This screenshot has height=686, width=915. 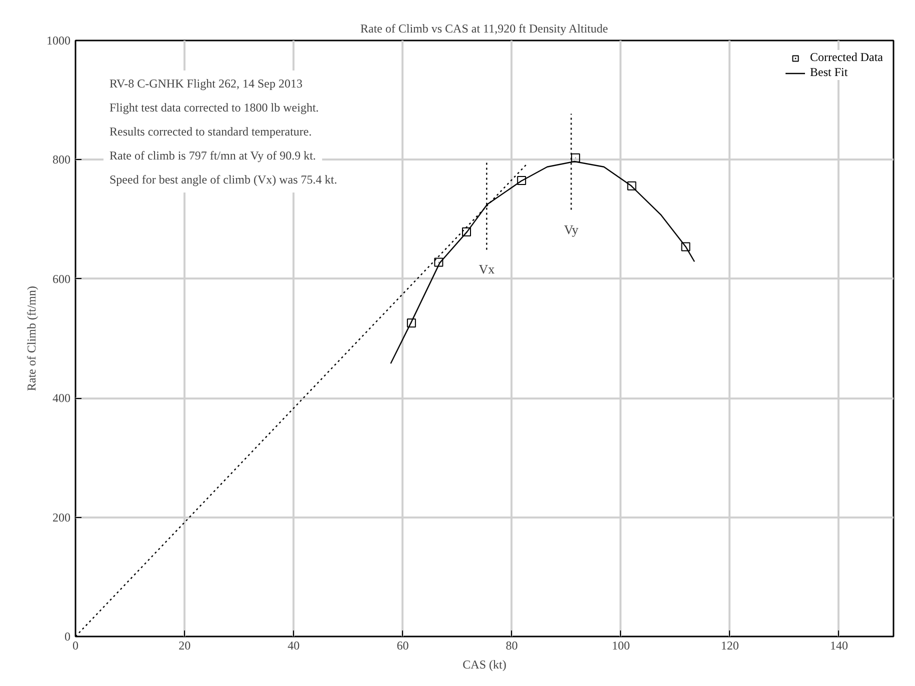 I want to click on x-axis-title: CAS (kt), so click(x=484, y=665).